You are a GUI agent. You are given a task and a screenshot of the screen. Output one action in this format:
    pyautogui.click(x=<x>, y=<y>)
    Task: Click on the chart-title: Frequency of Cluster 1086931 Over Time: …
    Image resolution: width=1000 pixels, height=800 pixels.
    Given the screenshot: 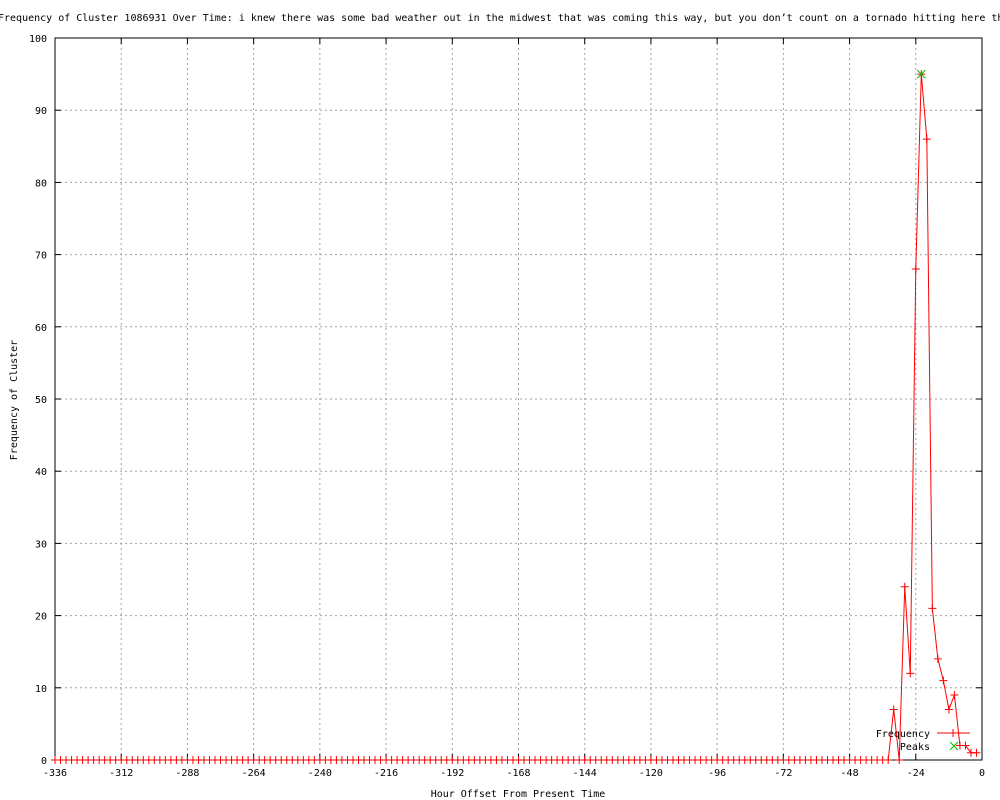 What is the action you would take?
    pyautogui.click(x=500, y=18)
    